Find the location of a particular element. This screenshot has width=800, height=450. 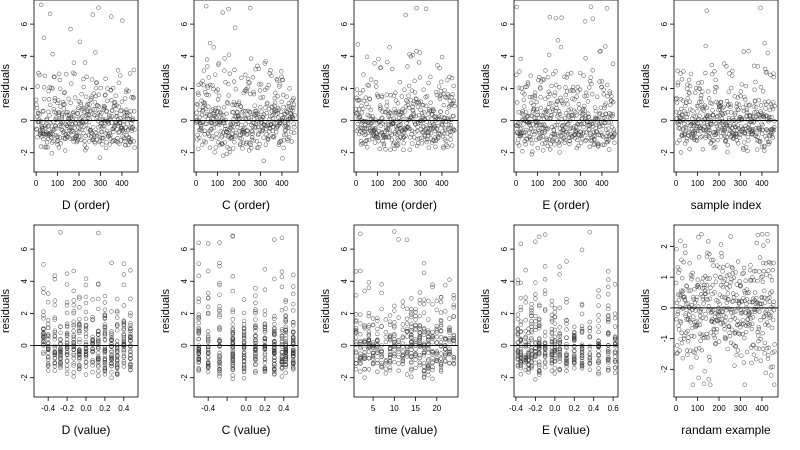

y-tick-label: 6 is located at coordinates (184, 23).